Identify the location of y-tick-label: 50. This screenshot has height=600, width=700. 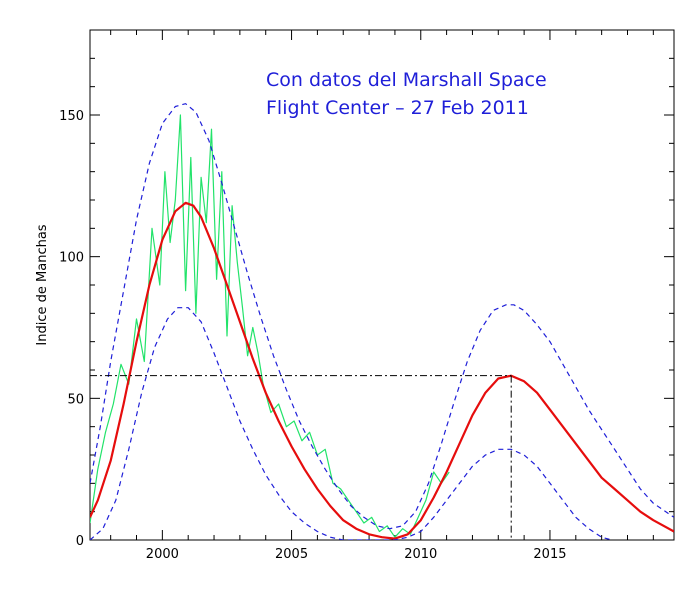
(75, 399).